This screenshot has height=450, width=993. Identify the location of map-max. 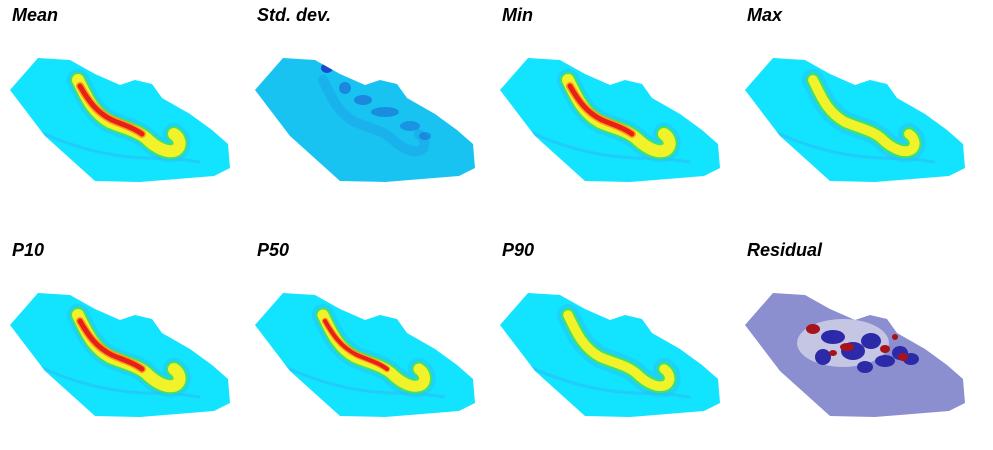
(855, 120).